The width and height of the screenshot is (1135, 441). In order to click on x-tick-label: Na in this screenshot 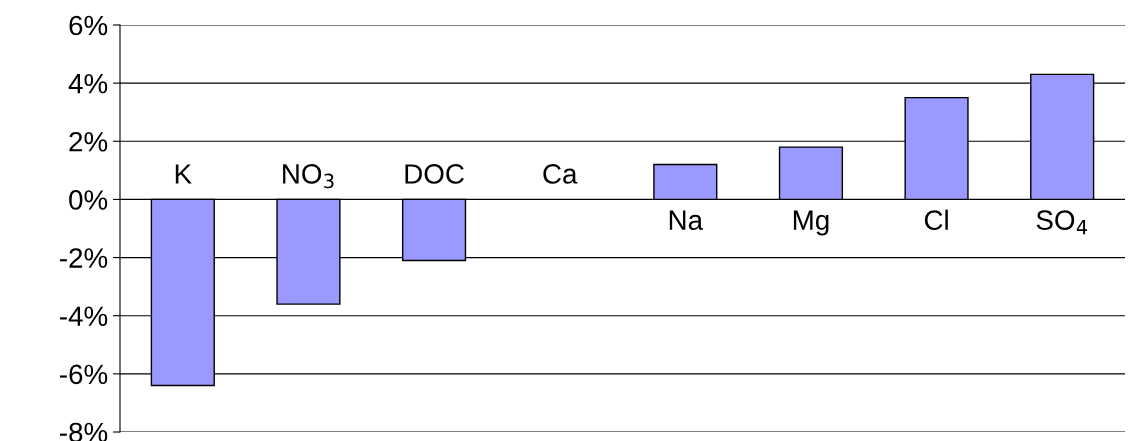, I will do `click(686, 220)`.